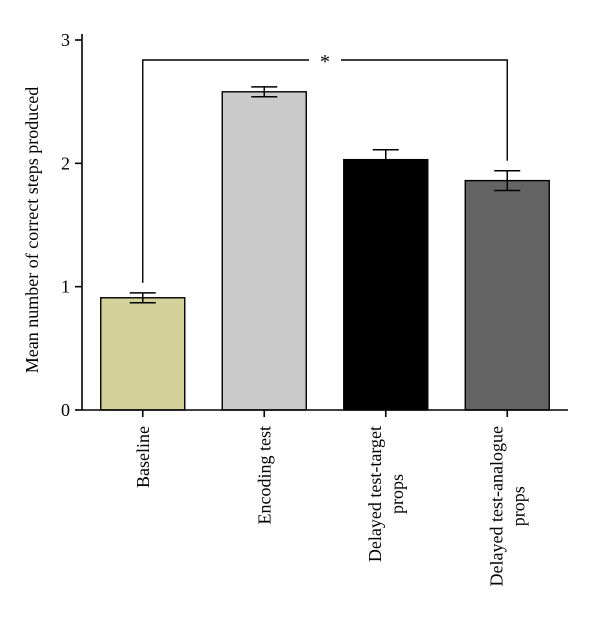 The width and height of the screenshot is (600, 629). I want to click on x-tick-label-line: Encoding test, so click(264, 475).